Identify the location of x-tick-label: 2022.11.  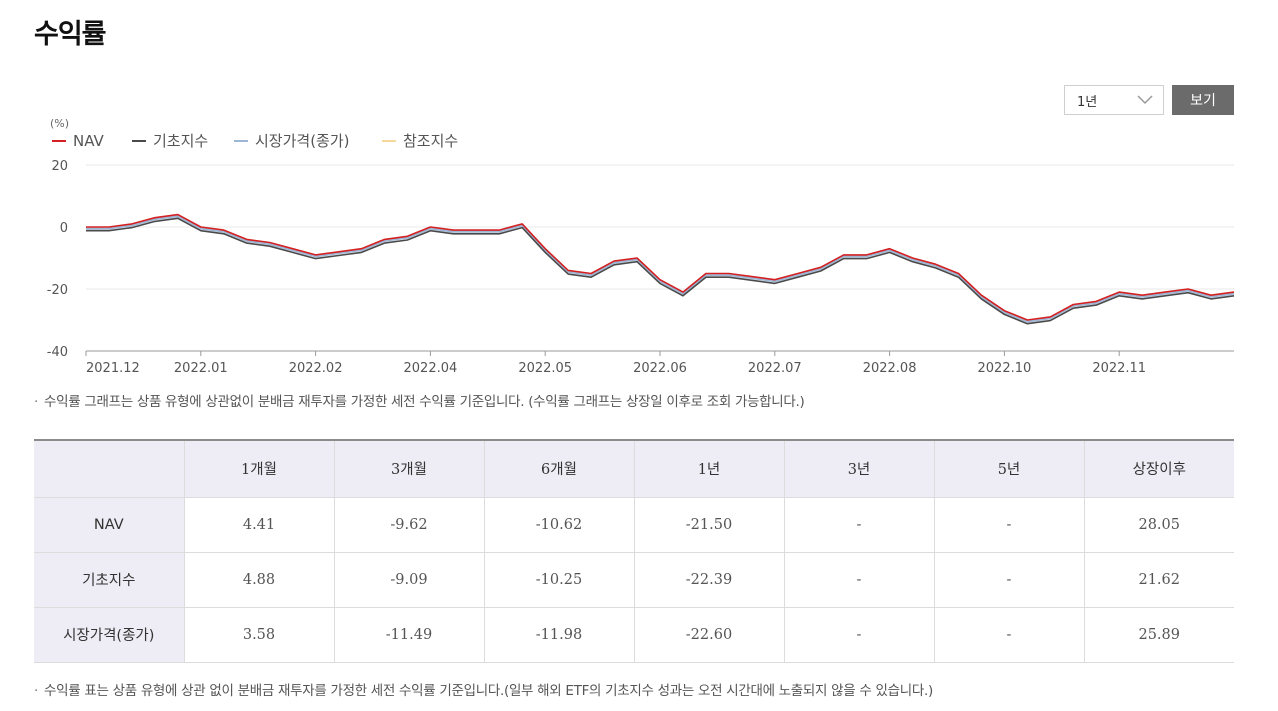
(1119, 368).